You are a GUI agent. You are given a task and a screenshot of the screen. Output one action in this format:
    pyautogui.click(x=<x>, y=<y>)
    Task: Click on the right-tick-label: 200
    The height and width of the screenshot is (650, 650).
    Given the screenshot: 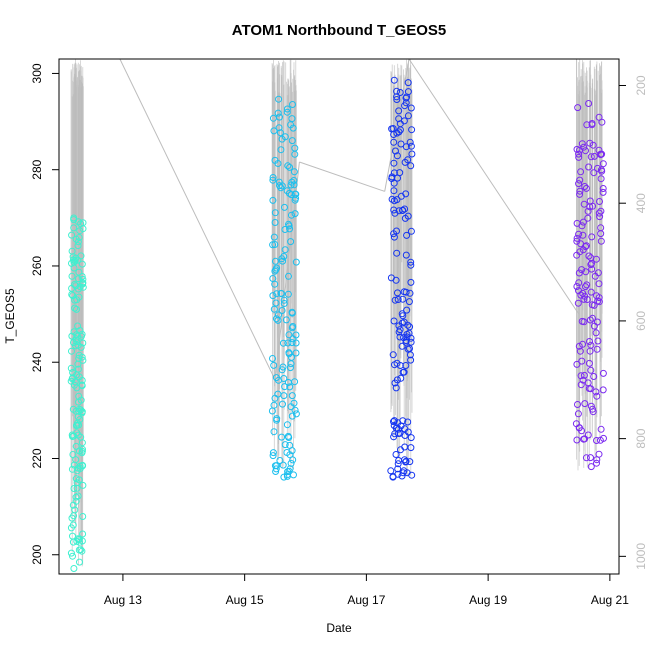 What is the action you would take?
    pyautogui.click(x=641, y=85)
    